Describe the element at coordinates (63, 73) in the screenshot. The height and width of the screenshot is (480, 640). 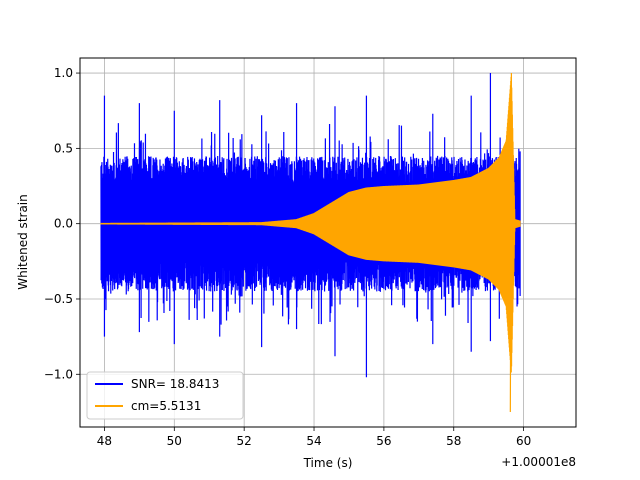
I see `y-tick-label: 1.0` at that location.